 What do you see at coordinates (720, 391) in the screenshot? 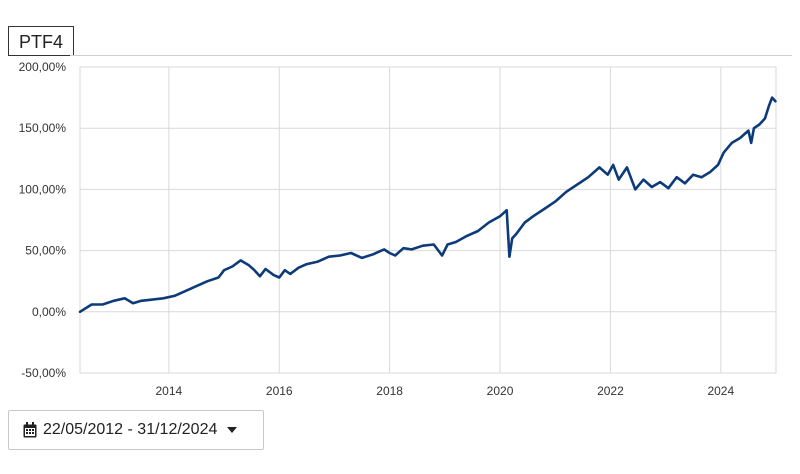
I see `x-tick-label: 2024` at bounding box center [720, 391].